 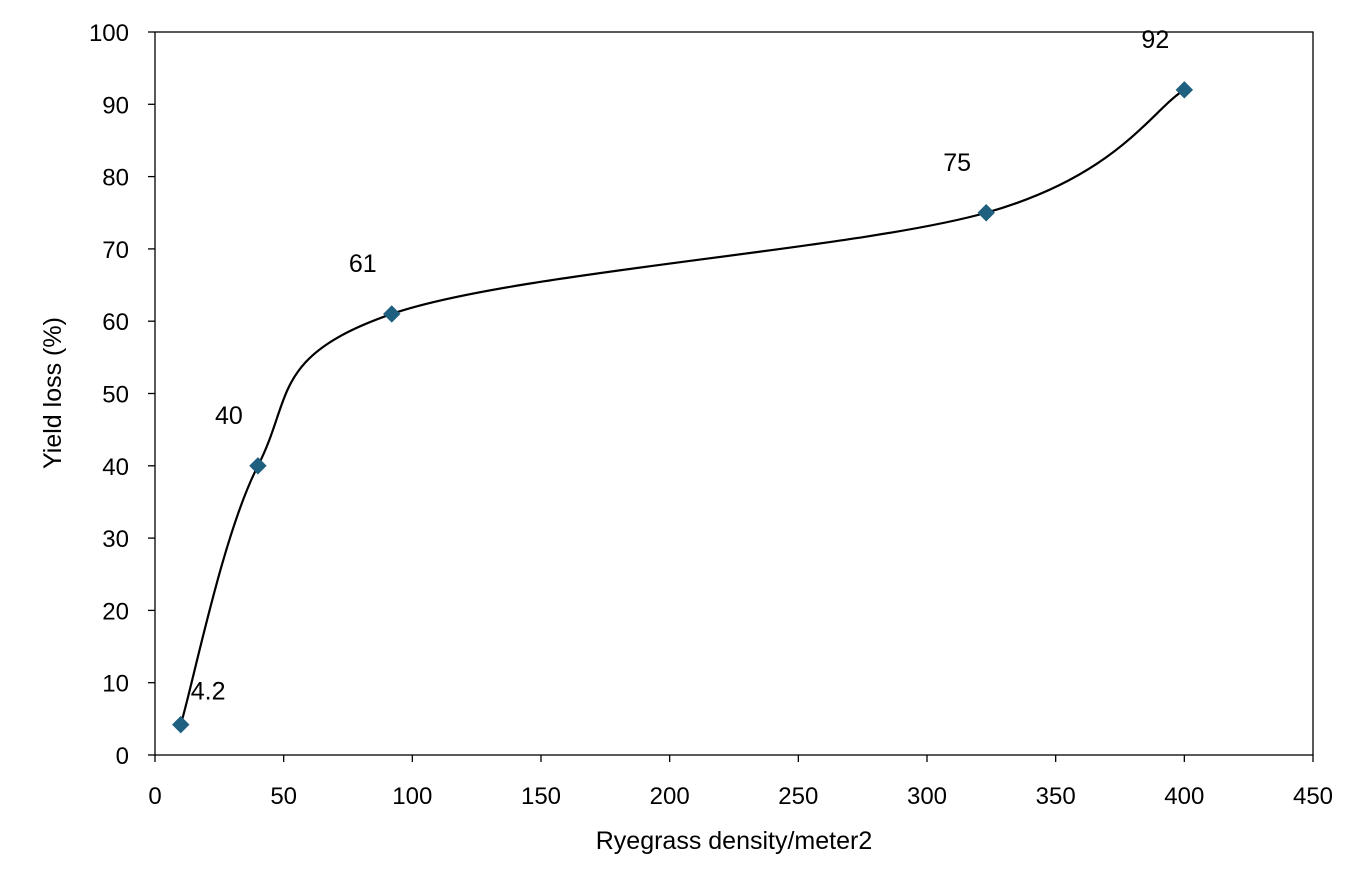 I want to click on x-tick-label: 0, so click(x=154, y=796).